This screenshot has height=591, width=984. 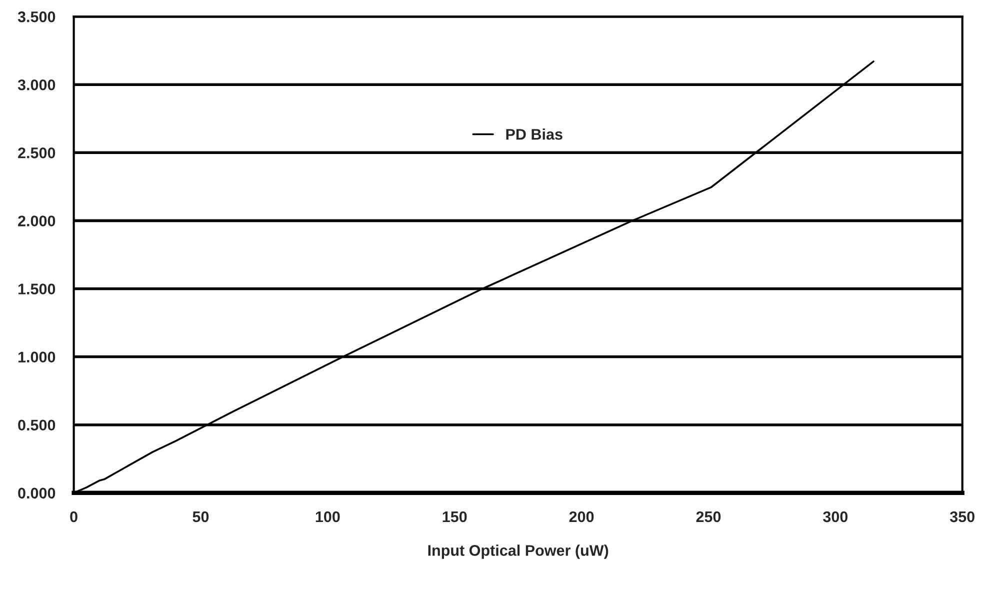 What do you see at coordinates (328, 516) in the screenshot?
I see `x-tick-label: 100` at bounding box center [328, 516].